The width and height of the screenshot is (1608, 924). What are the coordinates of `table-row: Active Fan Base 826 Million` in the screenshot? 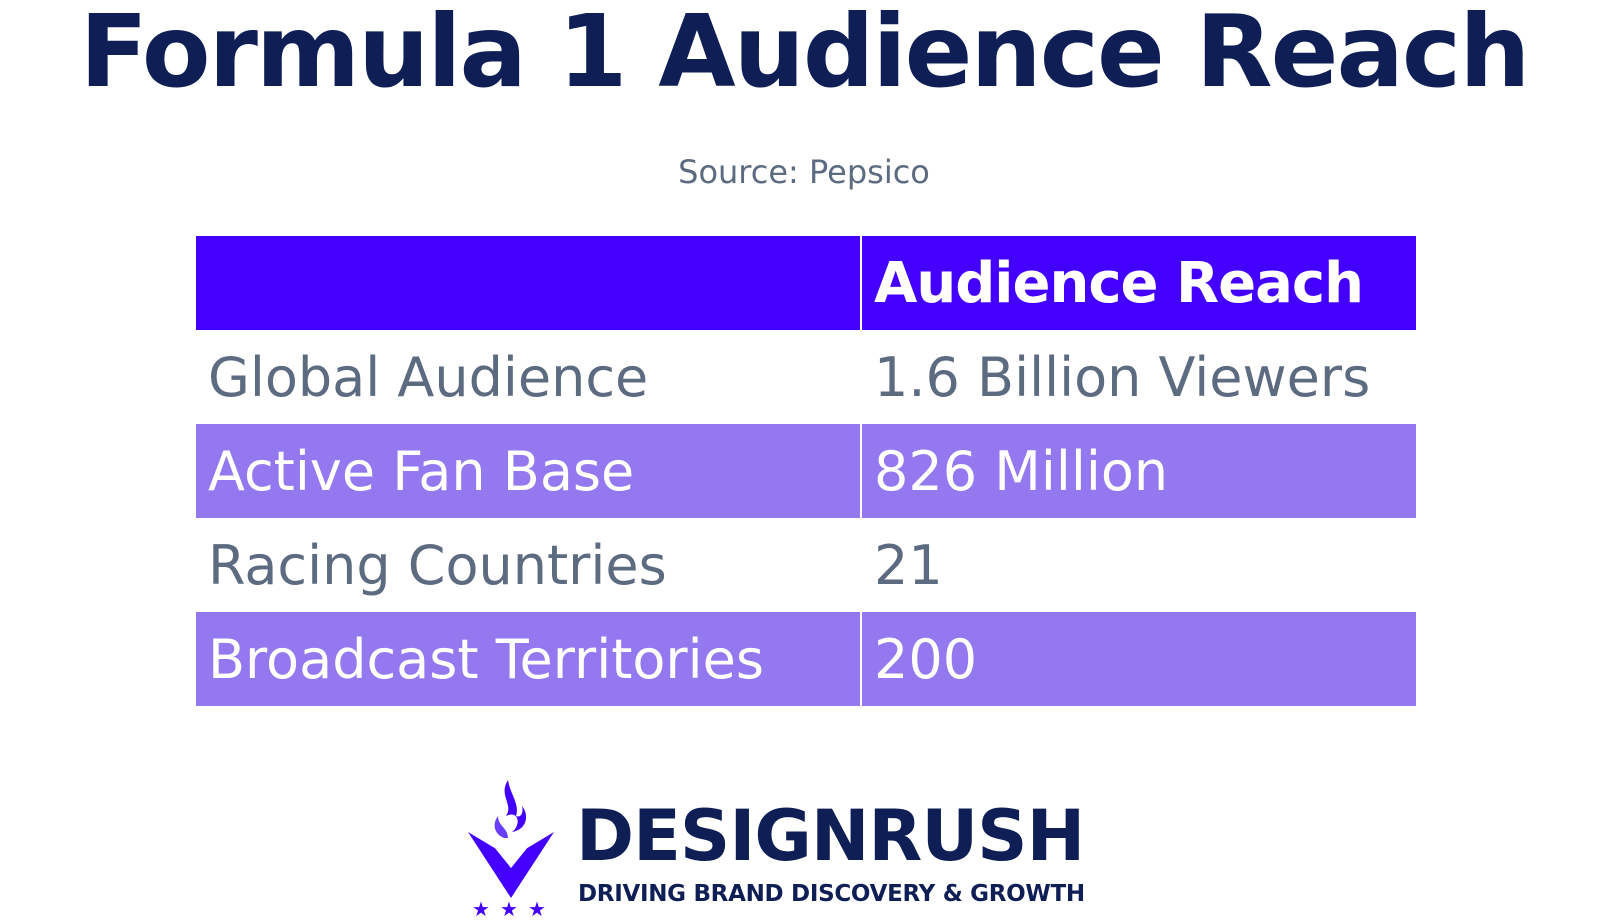 It's located at (806, 471).